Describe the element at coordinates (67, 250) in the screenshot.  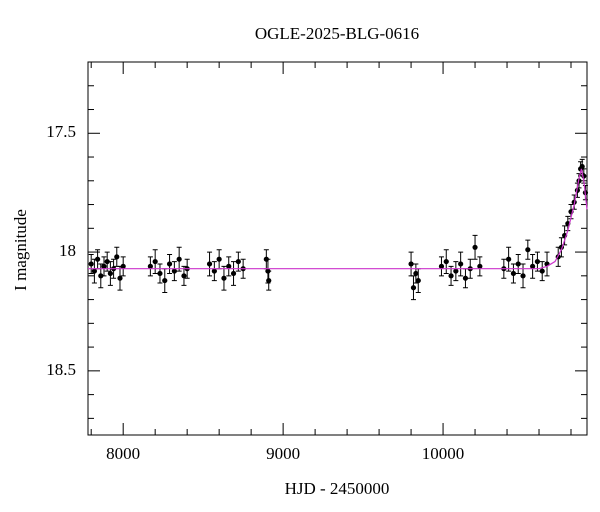
I see `y-tick-label: 18` at that location.